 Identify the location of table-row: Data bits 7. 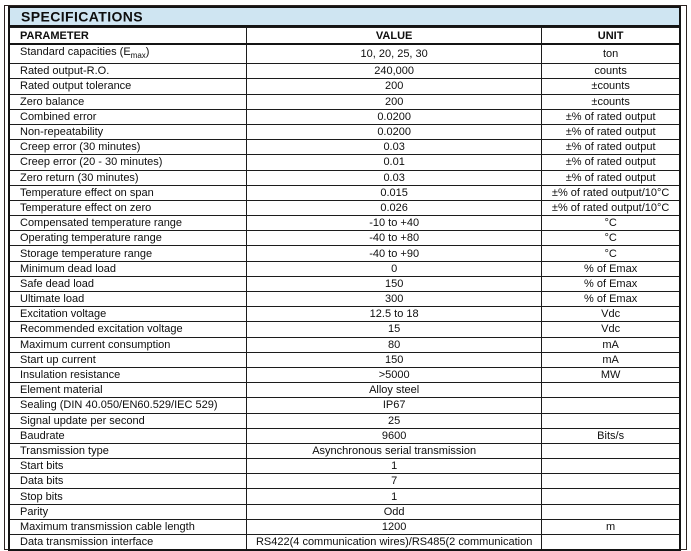
(344, 481).